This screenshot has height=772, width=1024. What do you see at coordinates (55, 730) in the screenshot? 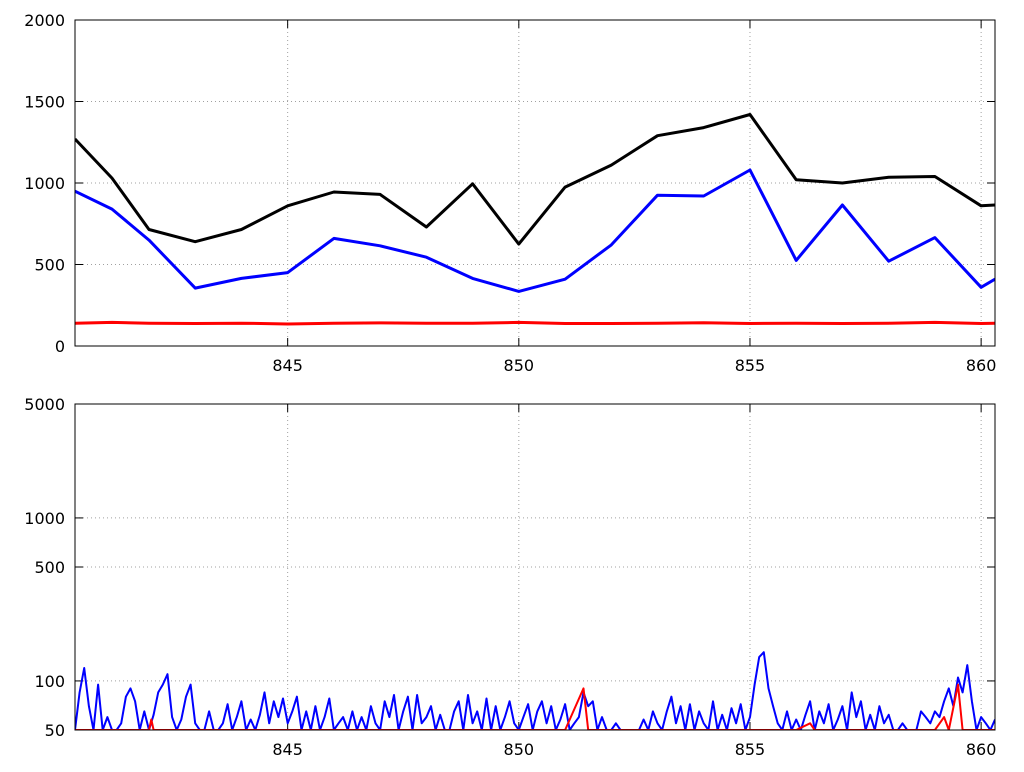
I see `y-tick-label: 50` at bounding box center [55, 730].